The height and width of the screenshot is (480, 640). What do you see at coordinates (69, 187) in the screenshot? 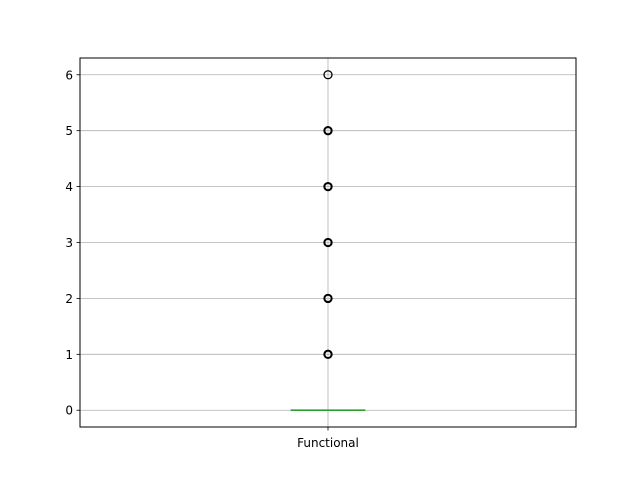
I see `y-tick-label: 4` at bounding box center [69, 187].